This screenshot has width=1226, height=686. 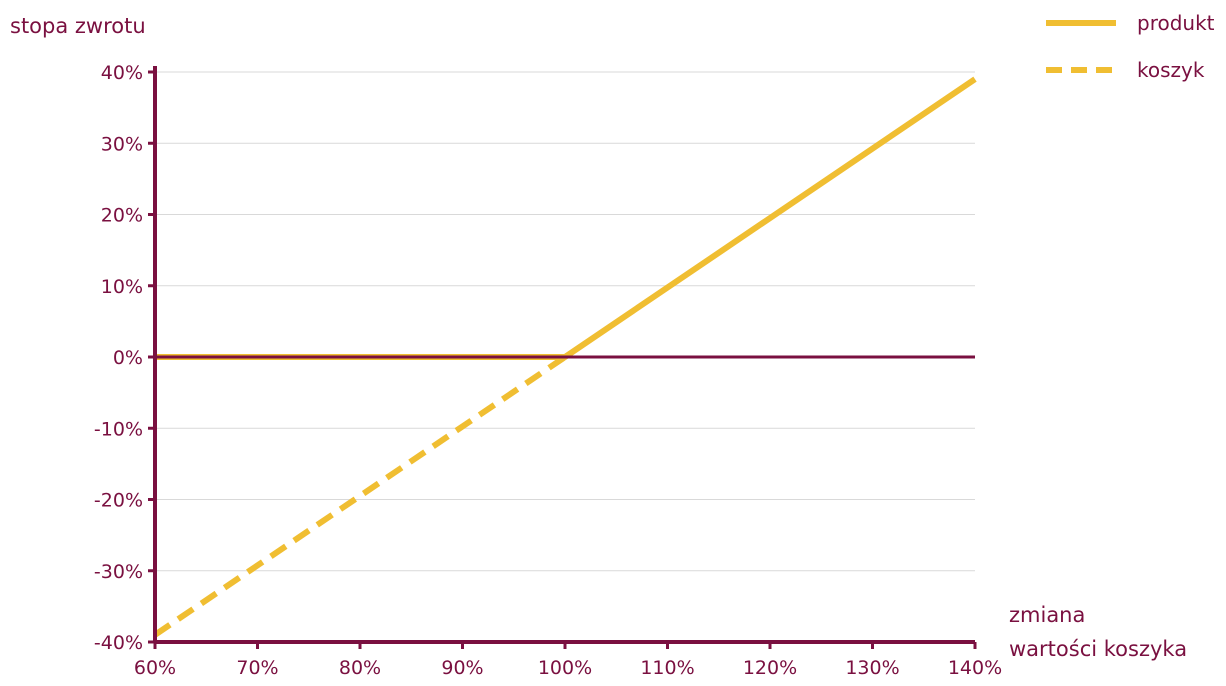 What do you see at coordinates (1047, 615) in the screenshot?
I see `x-axis-title-line-1: zmiana` at bounding box center [1047, 615].